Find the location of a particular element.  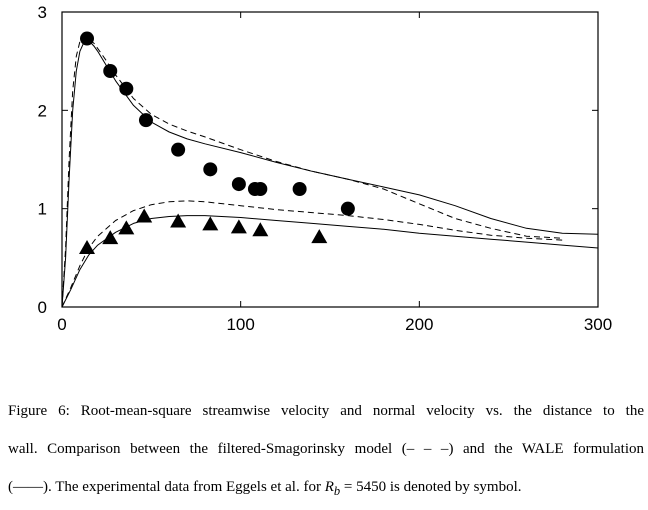

x-tick-labels: 0 100 200 300 is located at coordinates (334, 324).